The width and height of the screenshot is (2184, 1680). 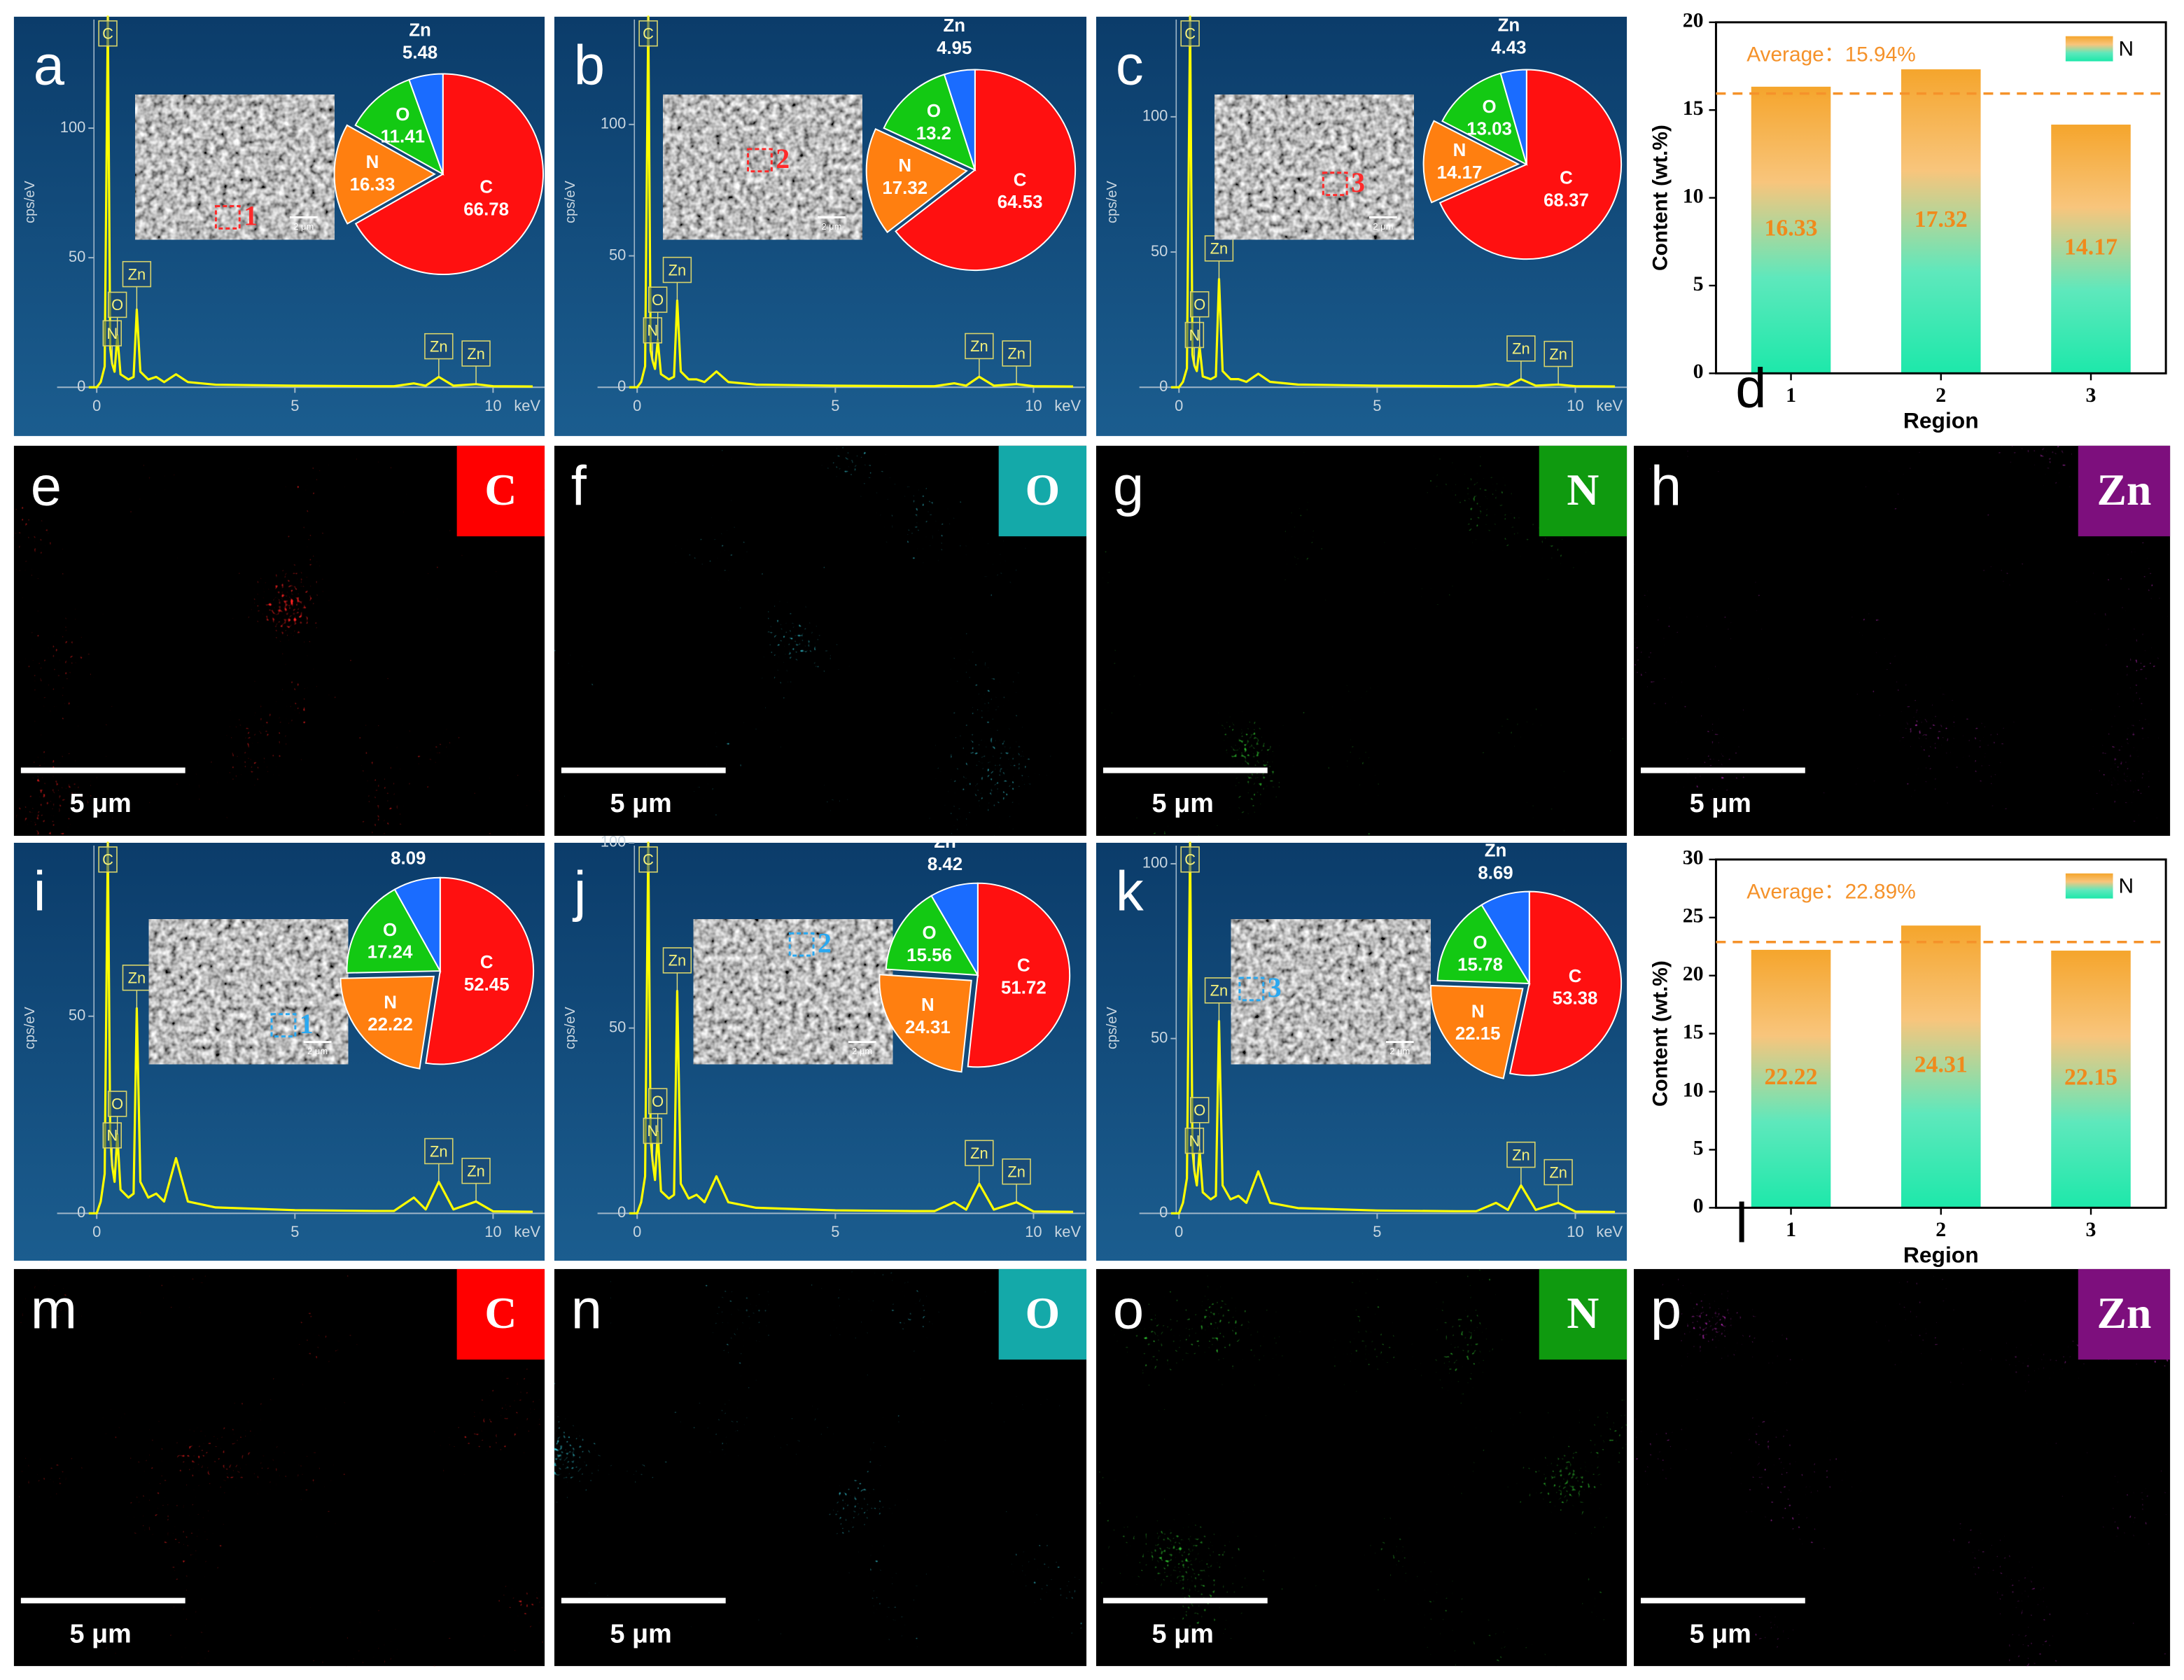 I want to click on element-label: N, so click(x=1583, y=489).